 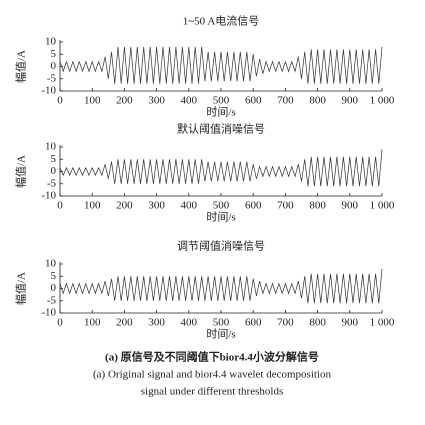 What do you see at coordinates (212, 357) in the screenshot?
I see `caption: (a) 原信号及不同阈值下bior4.4小波分解信号` at bounding box center [212, 357].